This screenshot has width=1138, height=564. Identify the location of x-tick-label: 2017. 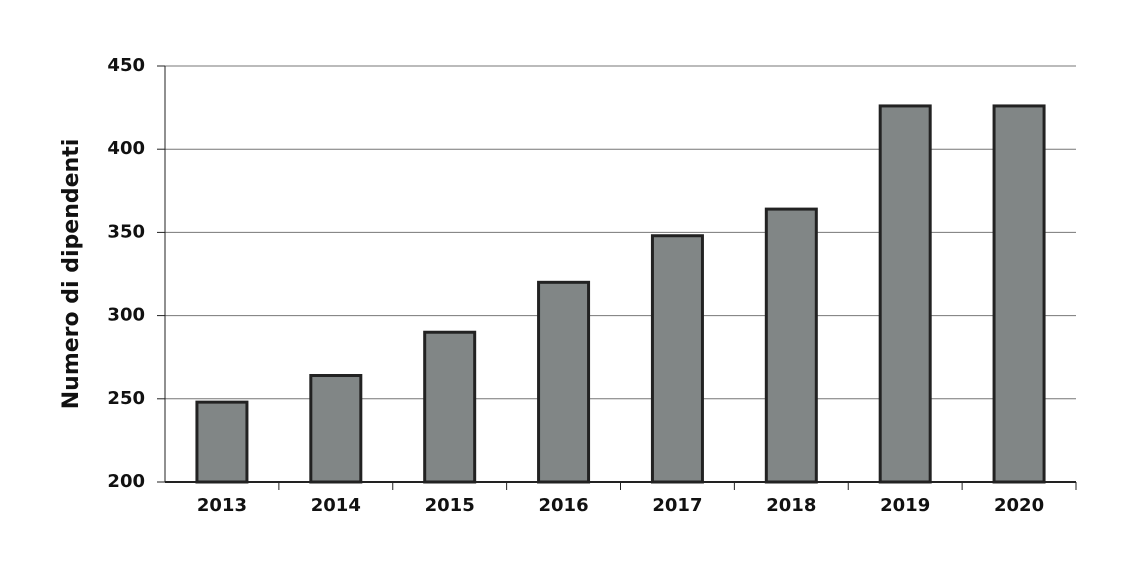
(677, 505).